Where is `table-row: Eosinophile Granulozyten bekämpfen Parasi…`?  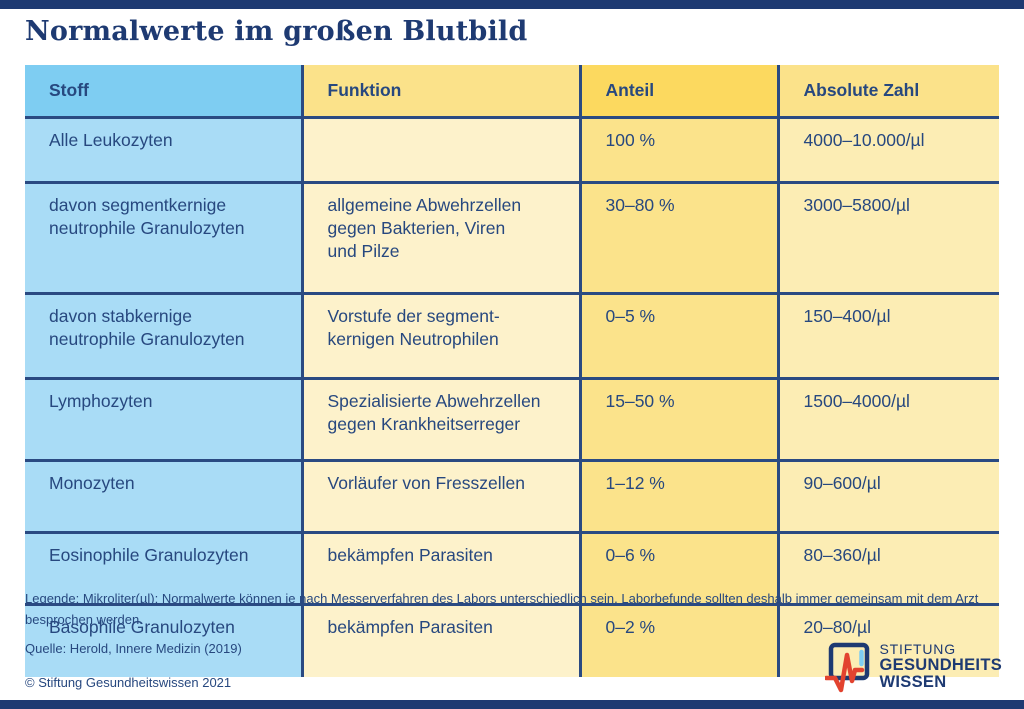 table-row: Eosinophile Granulozyten bekämpfen Parasi… is located at coordinates (512, 568).